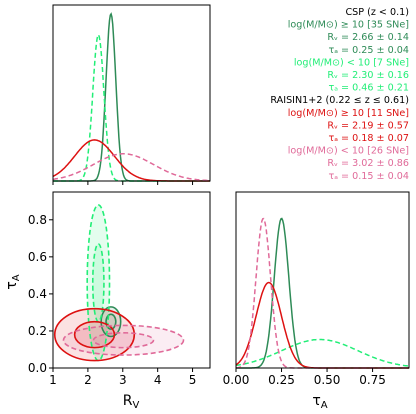 This screenshot has height=414, width=416. I want to click on legend-line-2: Rᵥ = 2.66 ± 0.14, so click(368, 37).